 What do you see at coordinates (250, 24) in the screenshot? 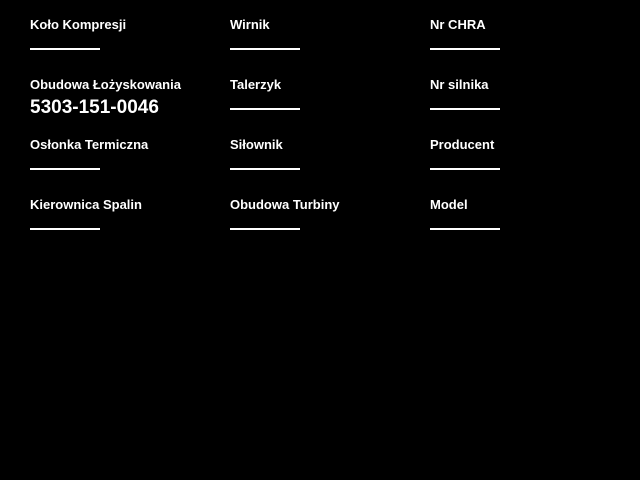
I see `field-label: Wirnik` at bounding box center [250, 24].